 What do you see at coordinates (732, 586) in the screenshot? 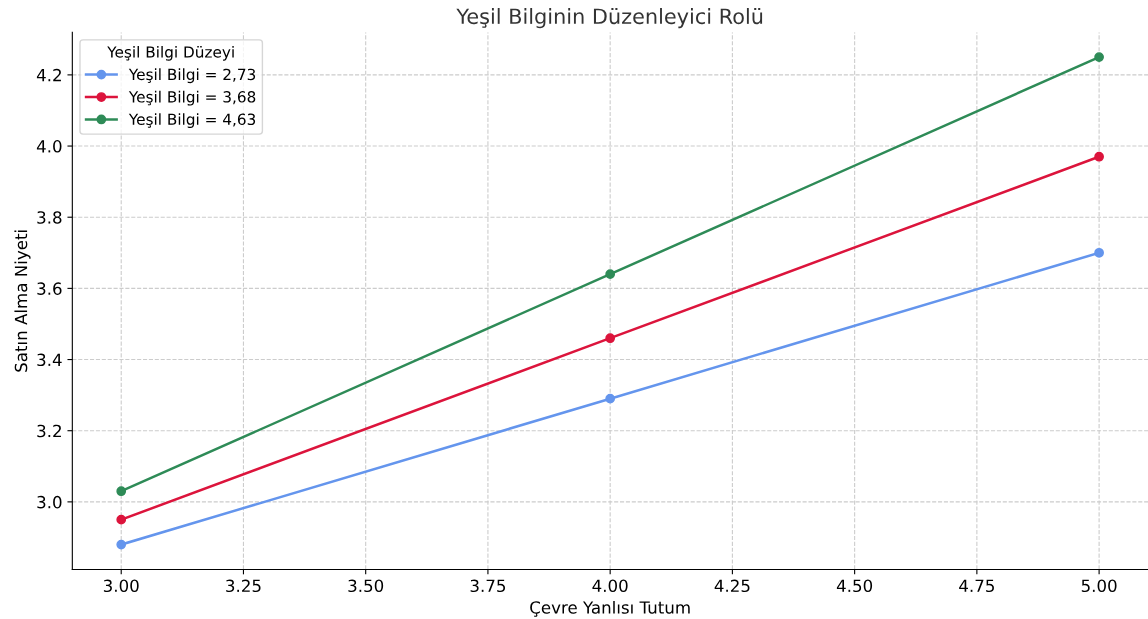
I see `x-tick-label: 4.25` at bounding box center [732, 586].